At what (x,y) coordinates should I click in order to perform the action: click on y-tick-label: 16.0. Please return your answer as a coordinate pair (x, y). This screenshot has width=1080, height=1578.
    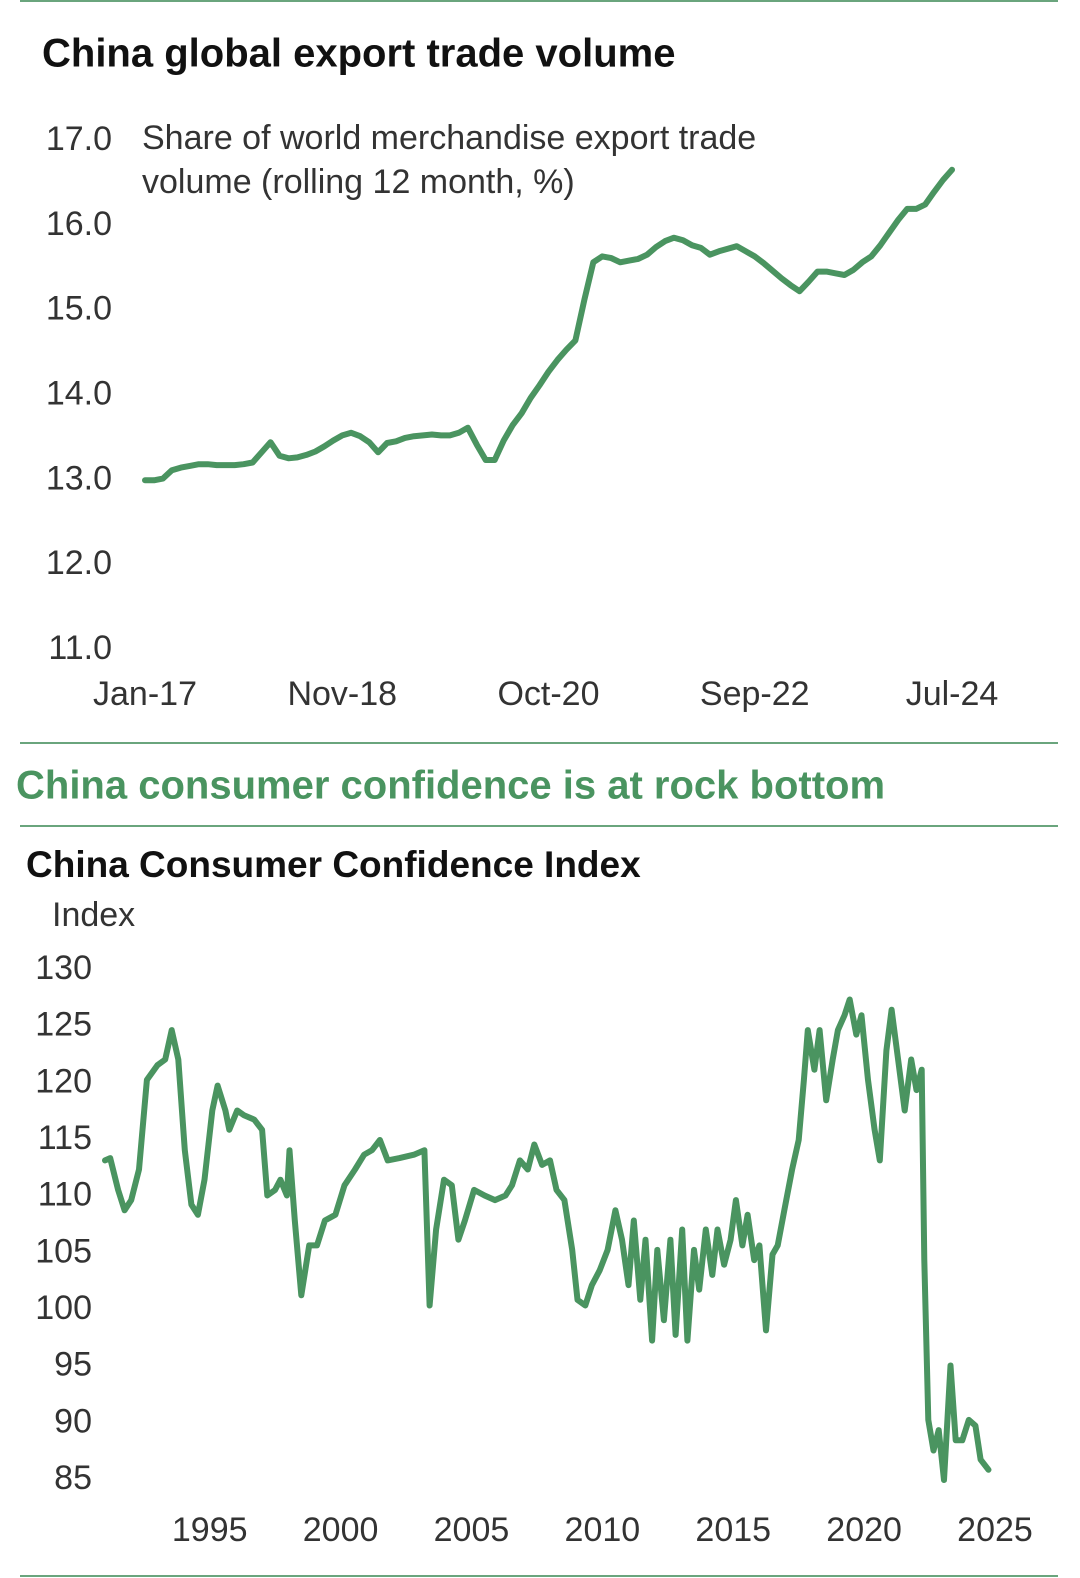
    Looking at the image, I should click on (79, 224).